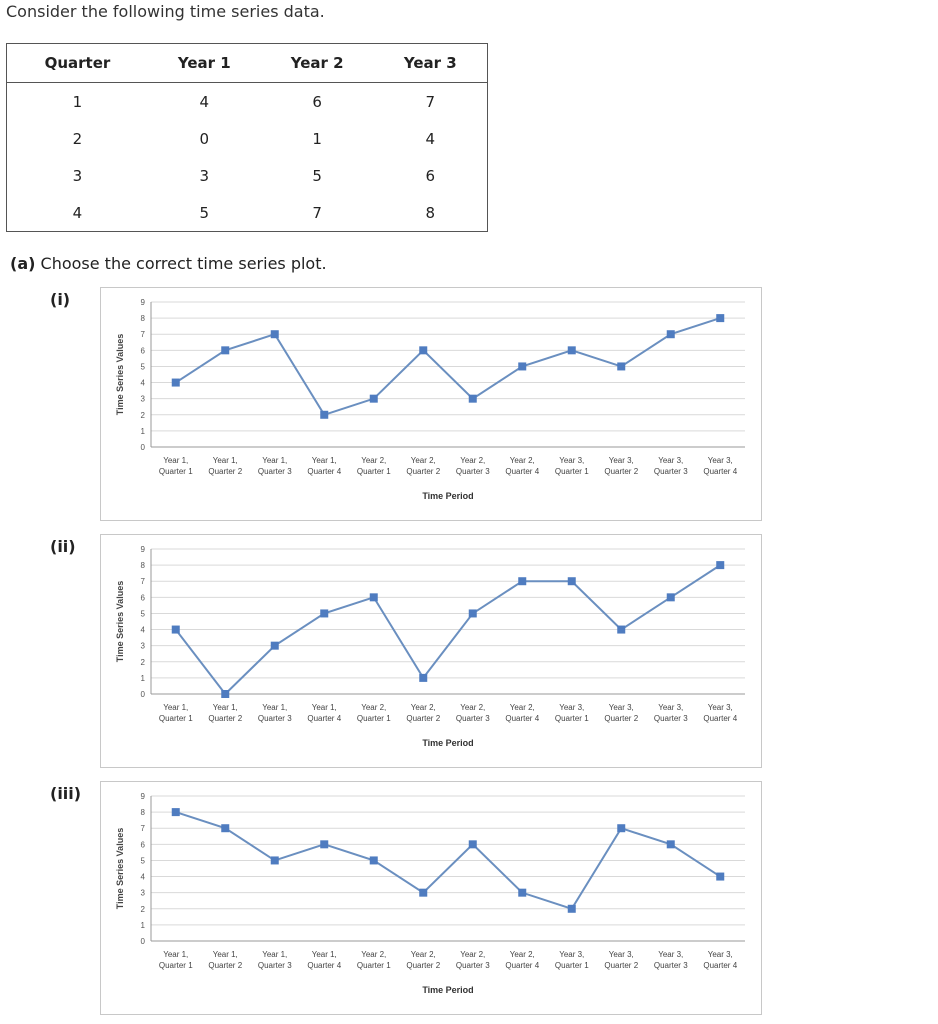 This screenshot has width=938, height=1024. I want to click on table-row: 4 5 7 8, so click(247, 213).